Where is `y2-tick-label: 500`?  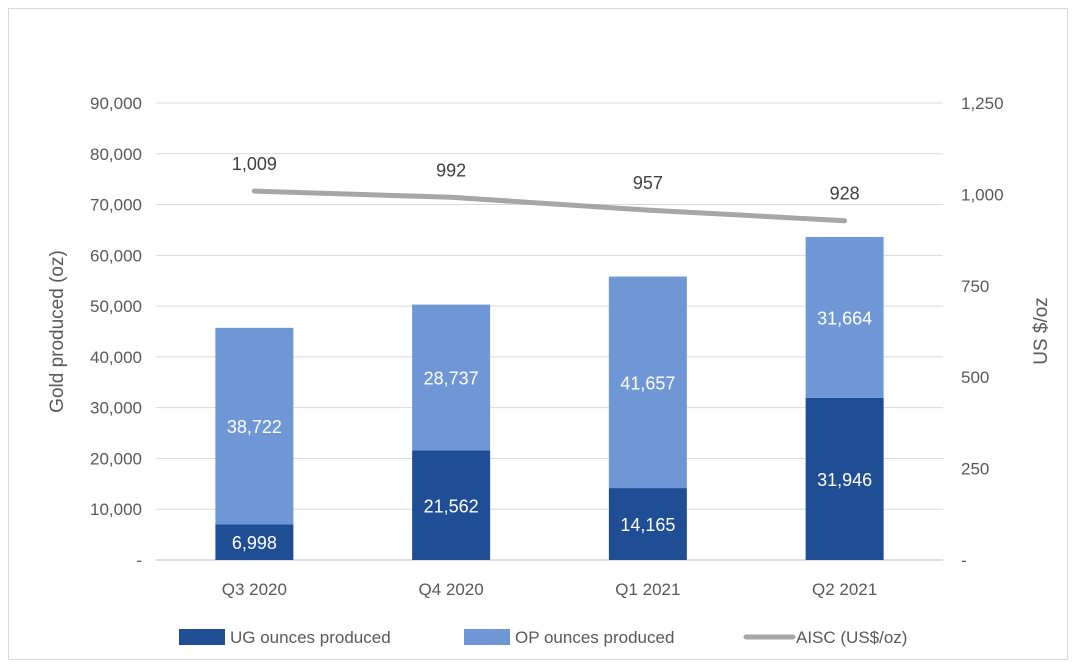 y2-tick-label: 500 is located at coordinates (975, 377).